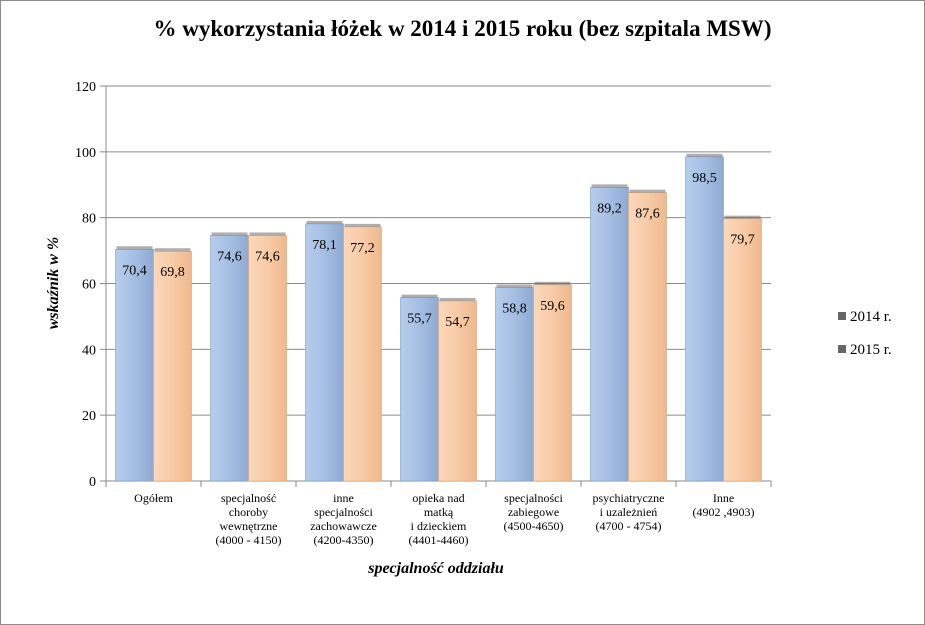 The height and width of the screenshot is (625, 925). Describe the element at coordinates (89, 219) in the screenshot. I see `y-tick-label: 80` at that location.